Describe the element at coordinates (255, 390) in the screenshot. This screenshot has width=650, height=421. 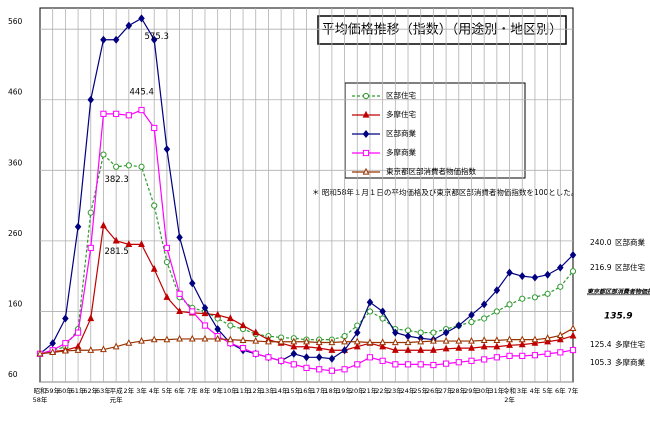
I see `x-tick-label: 12年` at that location.